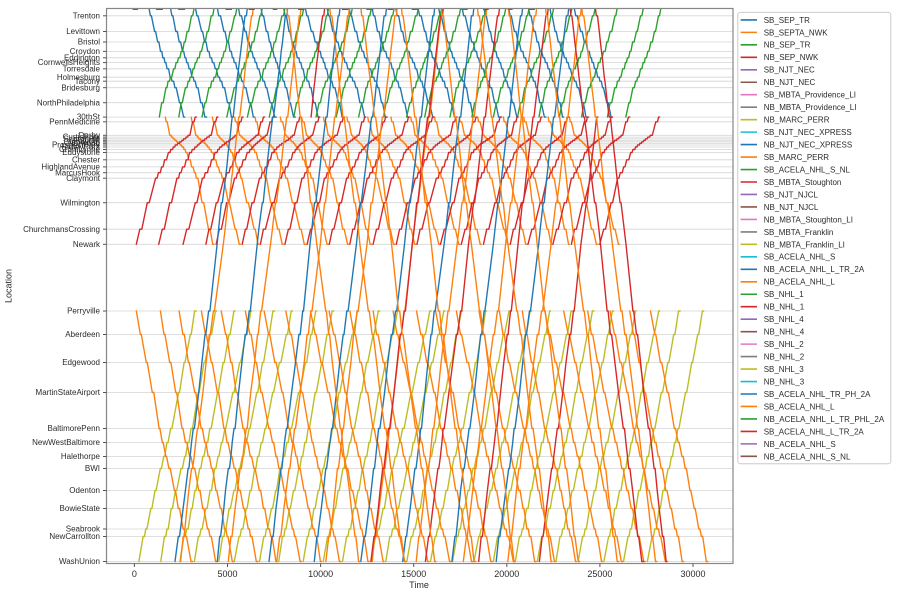 Image resolution: width=900 pixels, height=600 pixels. What do you see at coordinates (419, 585) in the screenshot?
I see `svg-text: Time` at bounding box center [419, 585].